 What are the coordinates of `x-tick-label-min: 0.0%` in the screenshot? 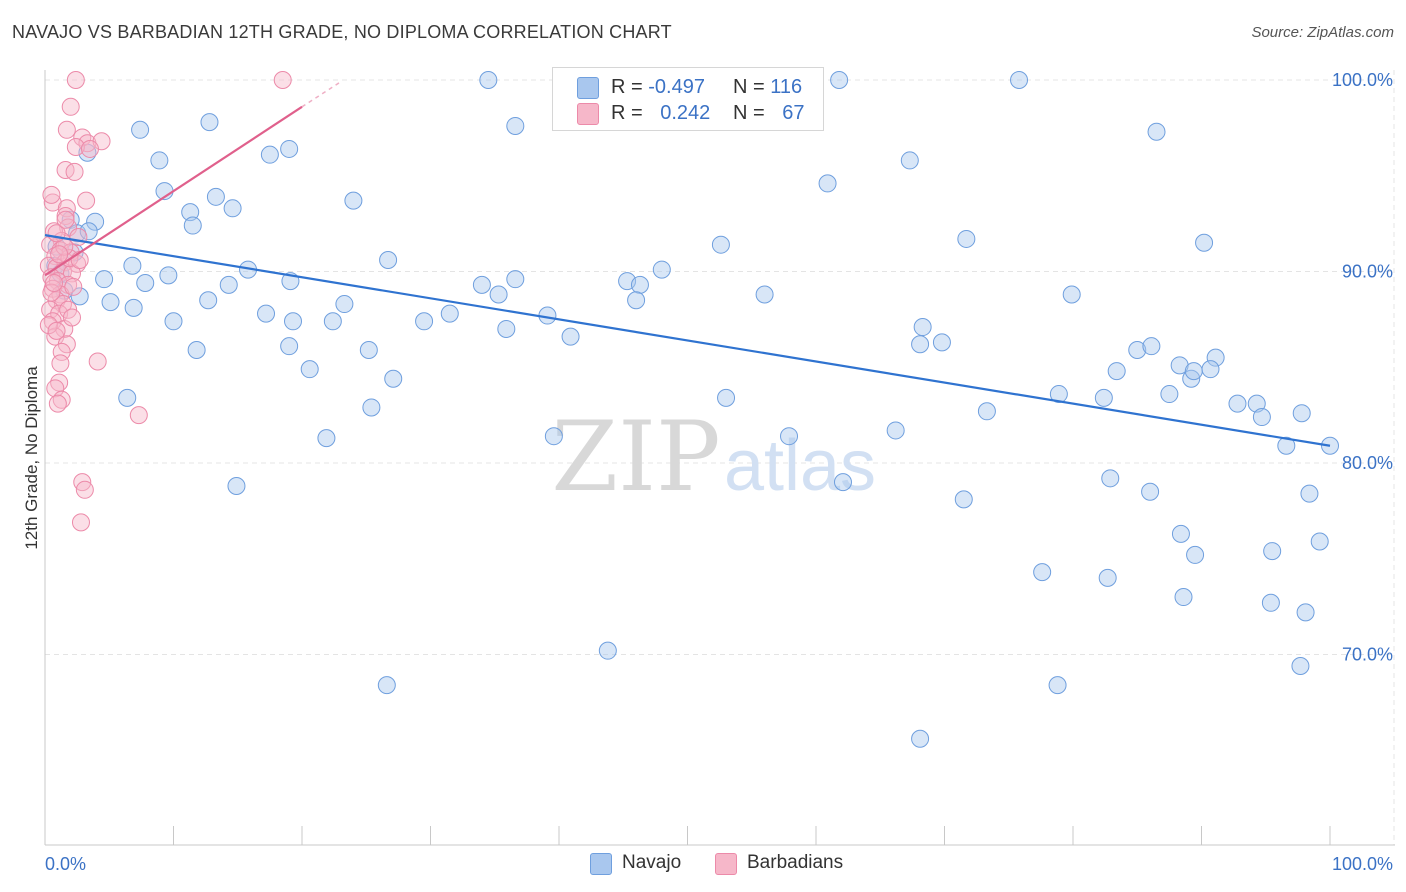 It's located at (65, 864).